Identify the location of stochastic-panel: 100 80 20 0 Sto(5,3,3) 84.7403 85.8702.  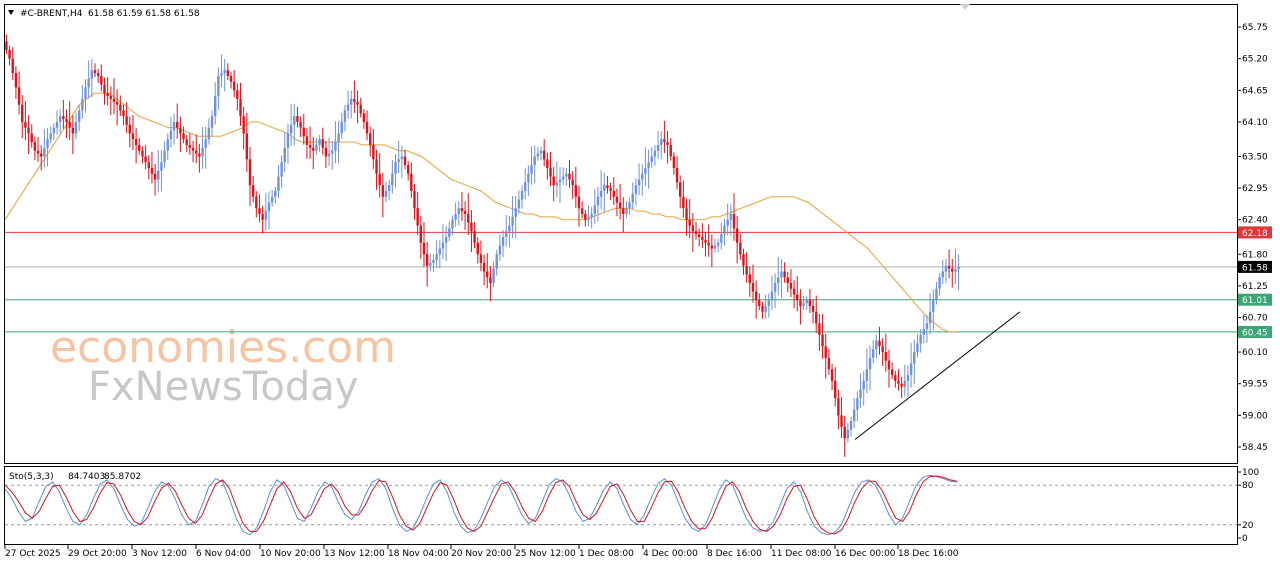
(632, 505).